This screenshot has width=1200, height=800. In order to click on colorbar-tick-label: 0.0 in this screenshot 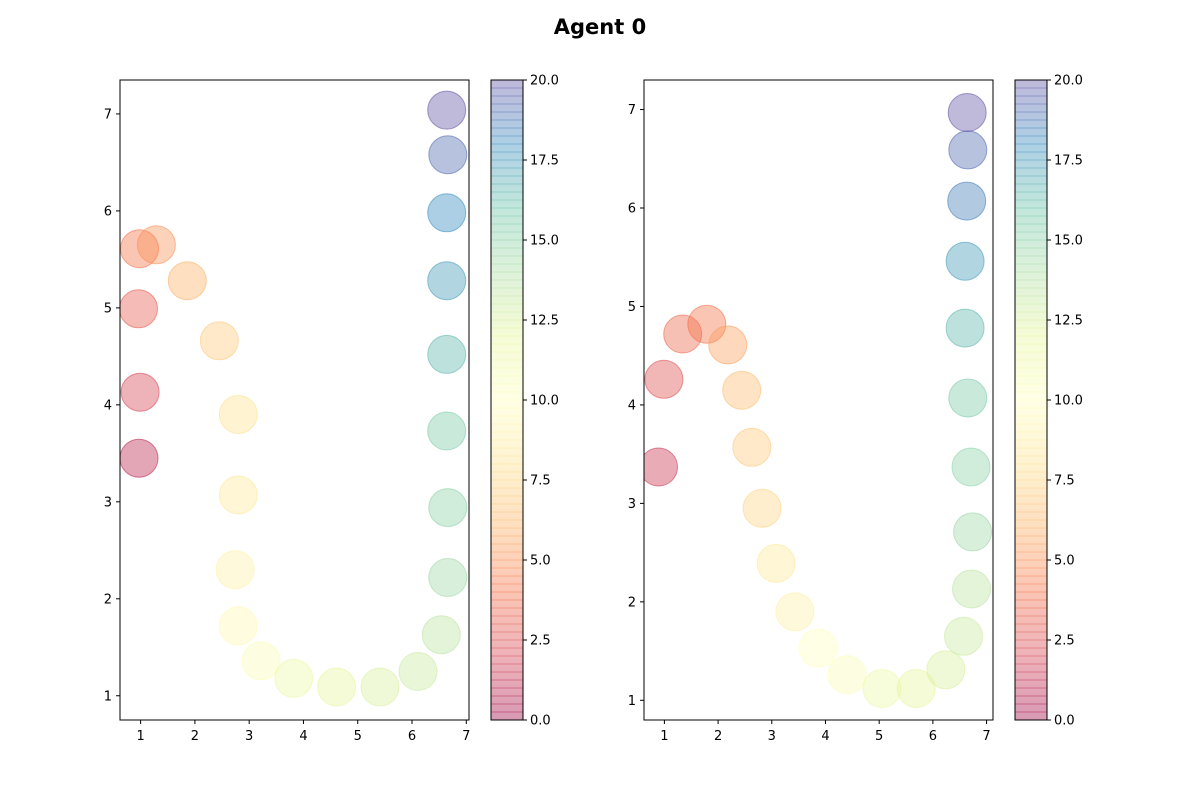, I will do `click(540, 721)`.